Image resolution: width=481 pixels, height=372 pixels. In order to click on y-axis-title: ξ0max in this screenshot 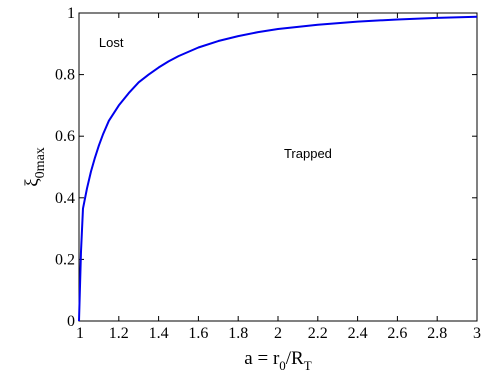, I will do `click(35, 167)`.